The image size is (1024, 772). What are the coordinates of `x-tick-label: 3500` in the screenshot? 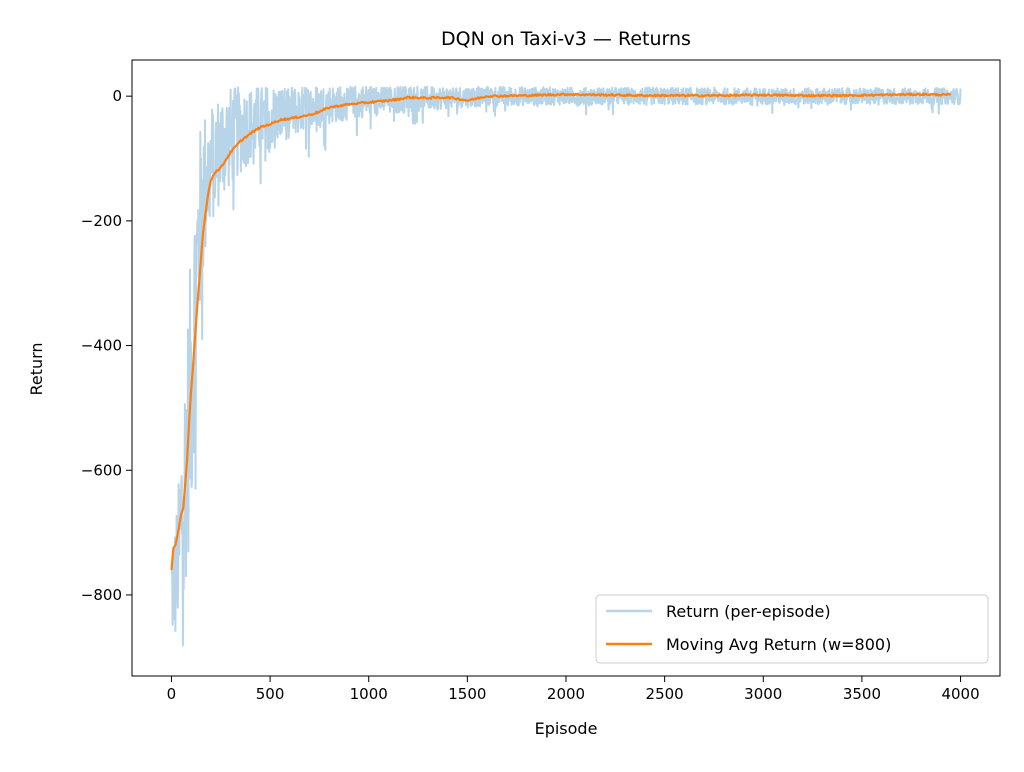 It's located at (862, 694).